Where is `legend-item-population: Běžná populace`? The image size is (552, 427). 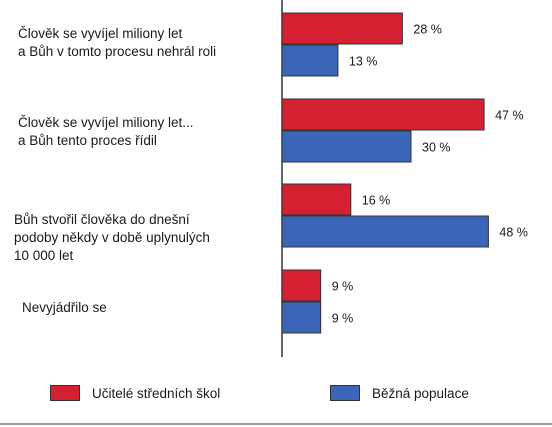 legend-item-population: Běžná populace is located at coordinates (399, 393).